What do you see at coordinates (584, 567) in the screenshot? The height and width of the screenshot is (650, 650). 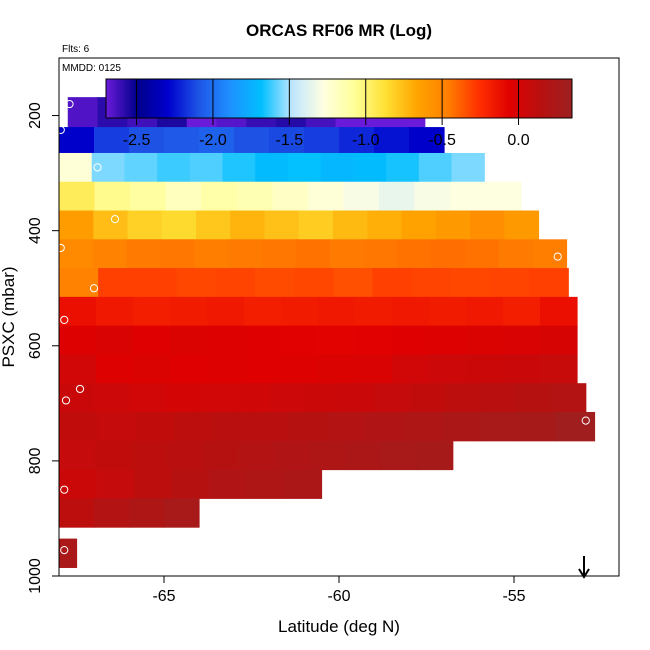 I see `direction-arrow-icon` at bounding box center [584, 567].